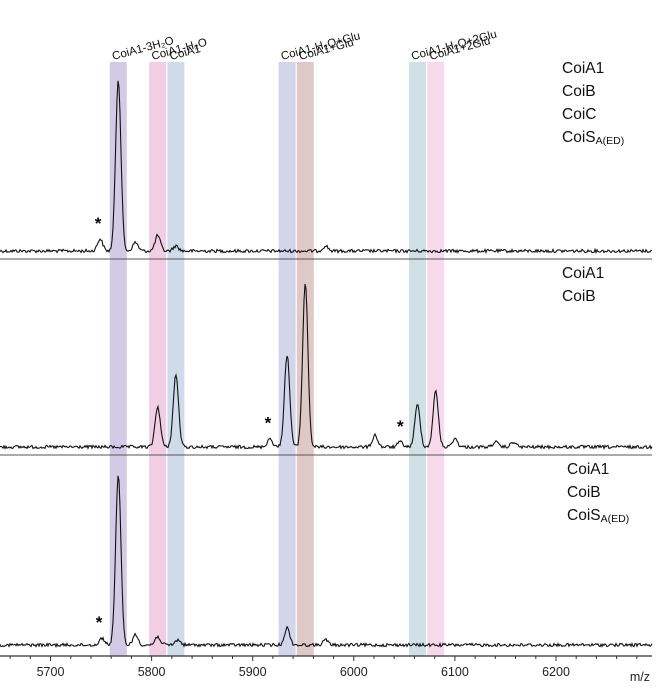 Image resolution: width=664 pixels, height=691 pixels. What do you see at coordinates (640, 677) in the screenshot?
I see `x-axis-label: m/z` at bounding box center [640, 677].